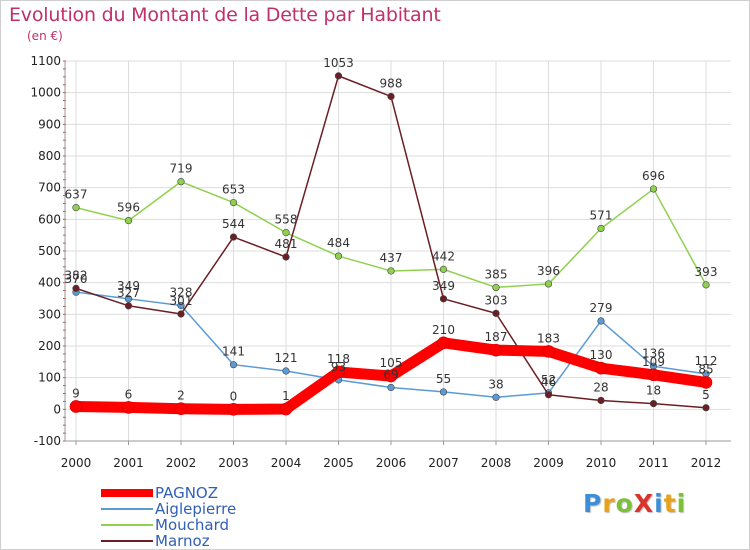 The image size is (750, 550). What do you see at coordinates (233, 463) in the screenshot?
I see `x-tick-label: 2003` at bounding box center [233, 463].